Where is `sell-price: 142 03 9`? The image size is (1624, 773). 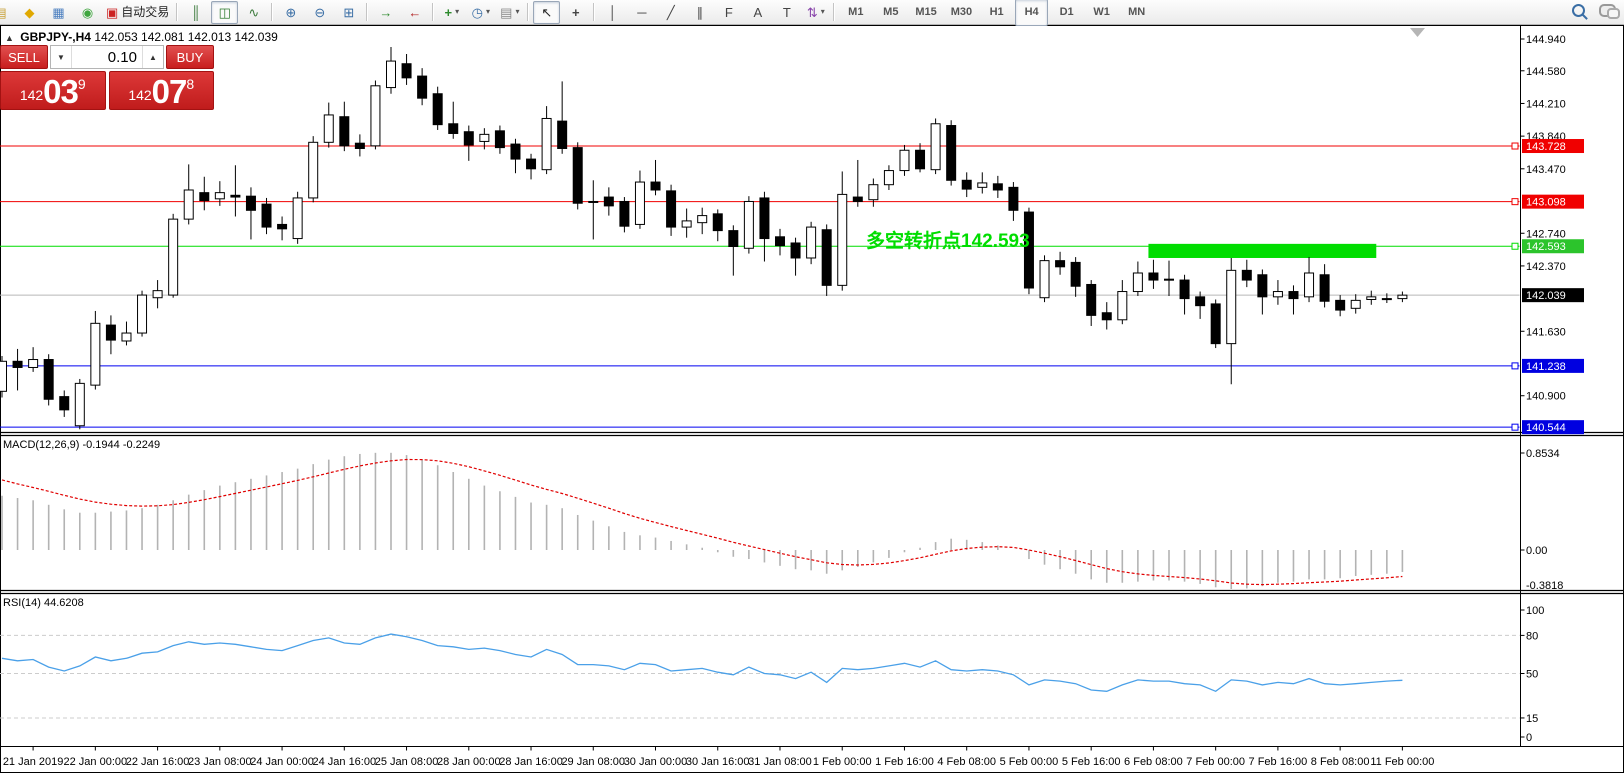
sell-price: 142 03 9 is located at coordinates (53, 90).